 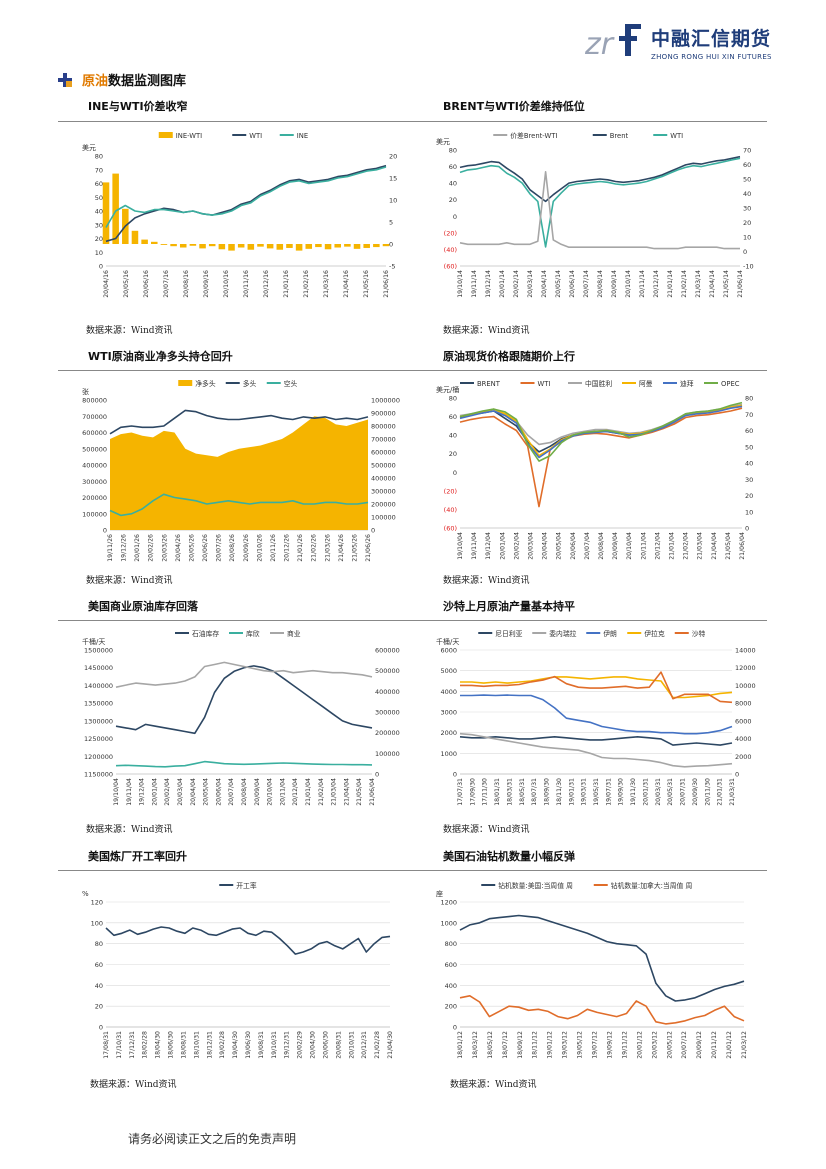 I want to click on y2-tick-label: 30, so click(x=747, y=209).